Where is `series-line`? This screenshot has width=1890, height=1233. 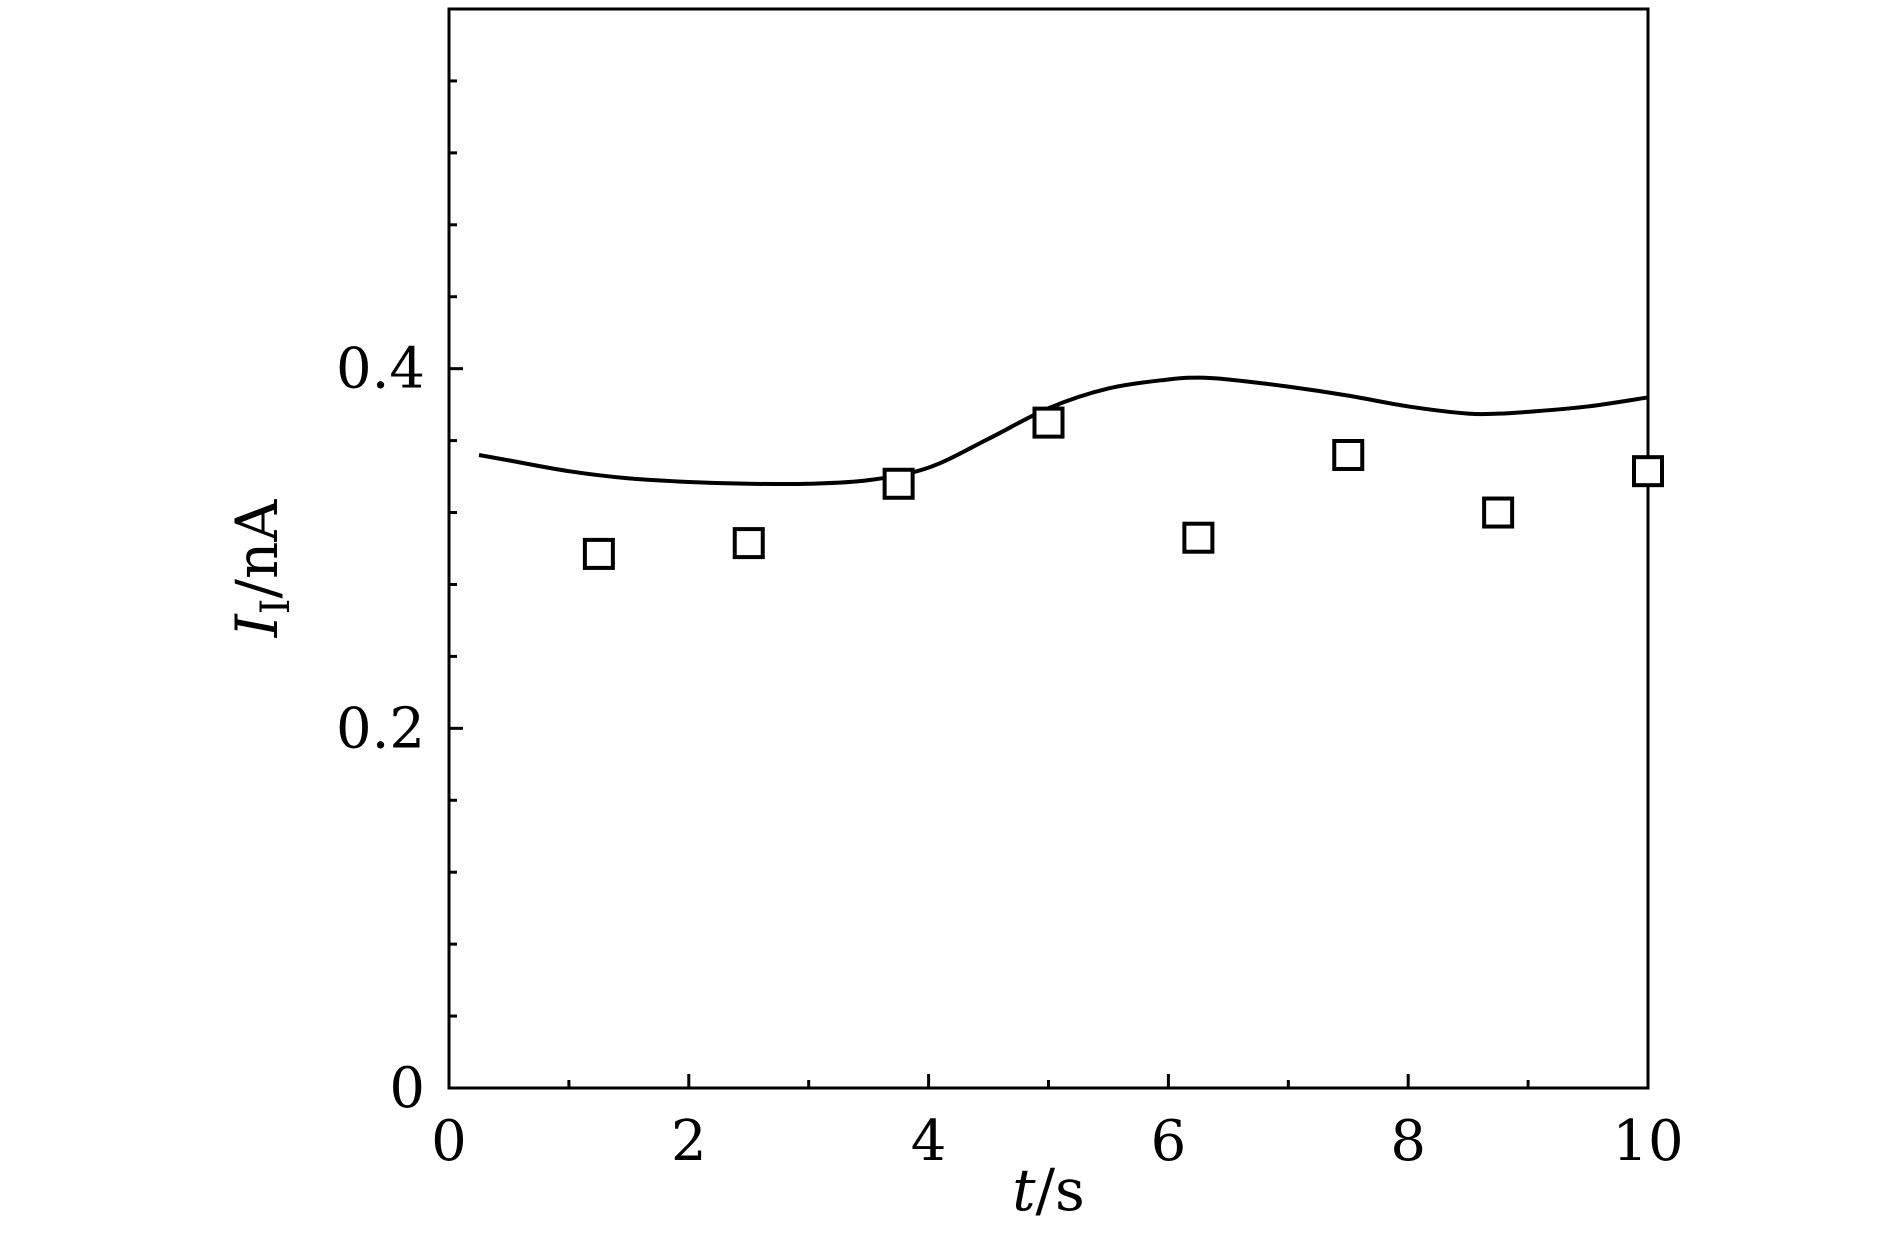
series-line is located at coordinates (1063, 431).